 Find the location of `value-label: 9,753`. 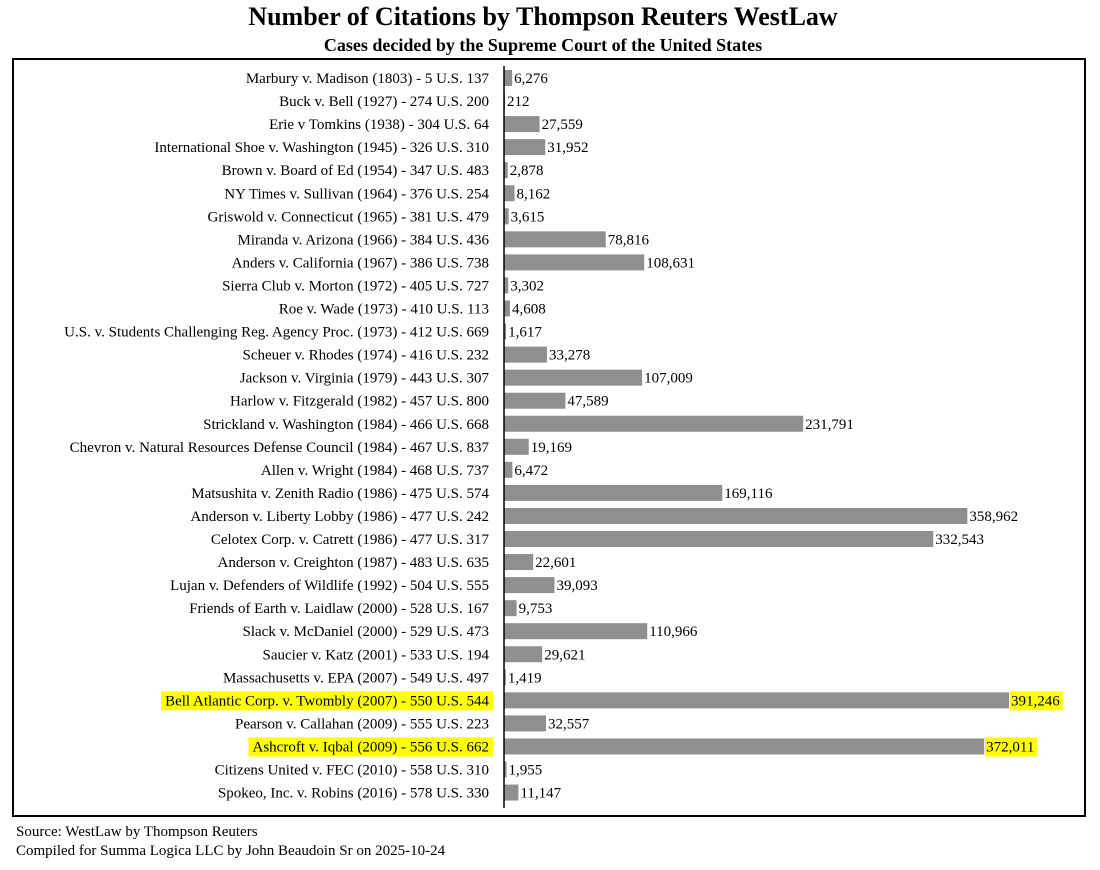

value-label: 9,753 is located at coordinates (536, 609).